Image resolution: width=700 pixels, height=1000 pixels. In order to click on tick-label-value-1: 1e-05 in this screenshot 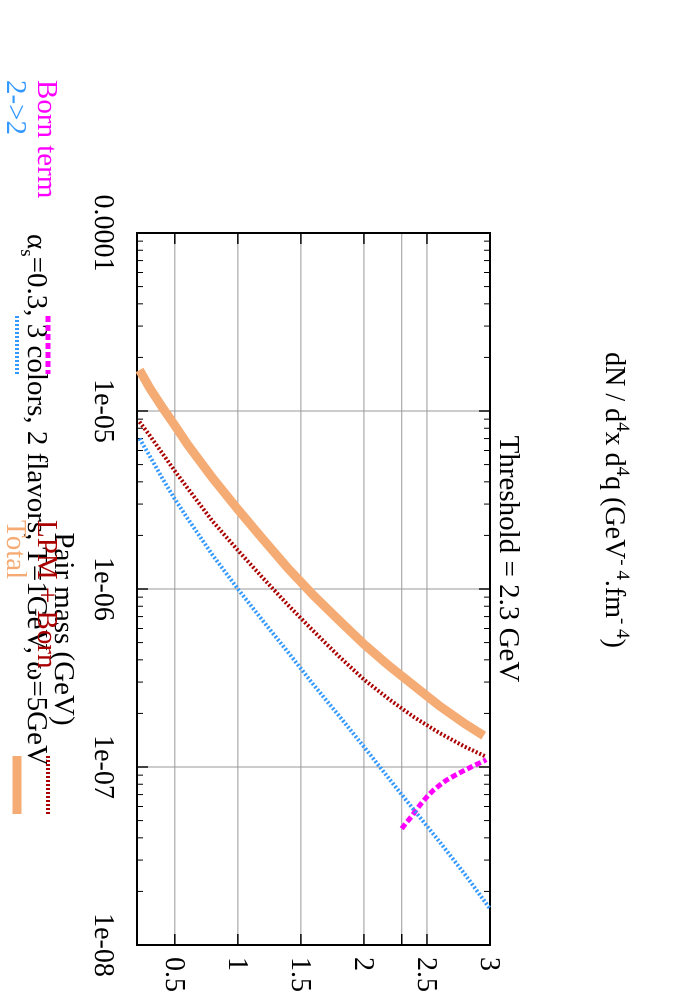, I will do `click(103, 411)`.